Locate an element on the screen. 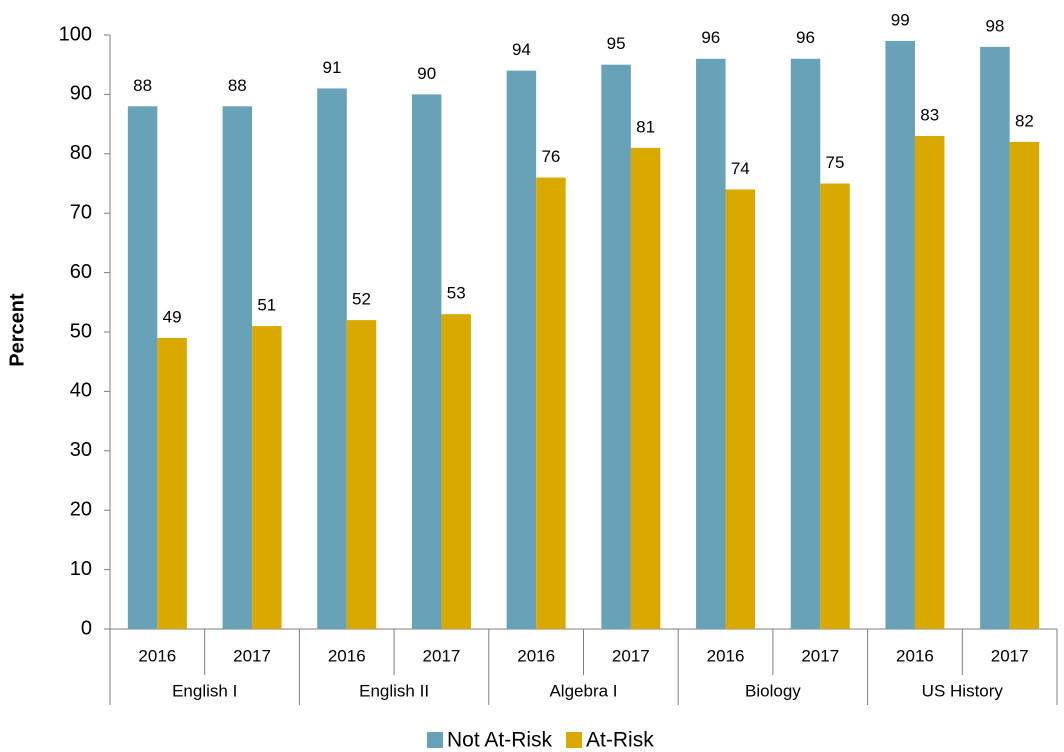 Image resolution: width=1064 pixels, height=752 pixels. data-label: 75 is located at coordinates (835, 162).